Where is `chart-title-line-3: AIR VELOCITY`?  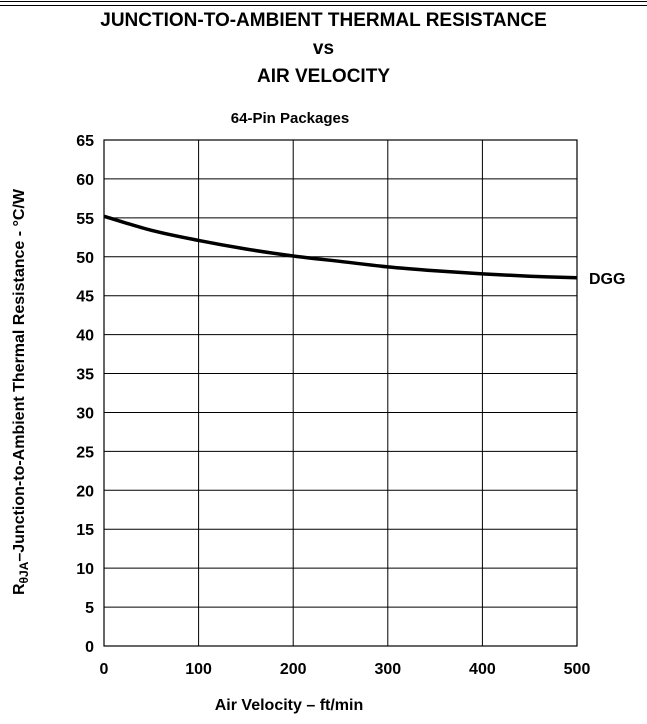
chart-title-line-3: AIR VELOCITY is located at coordinates (323, 76).